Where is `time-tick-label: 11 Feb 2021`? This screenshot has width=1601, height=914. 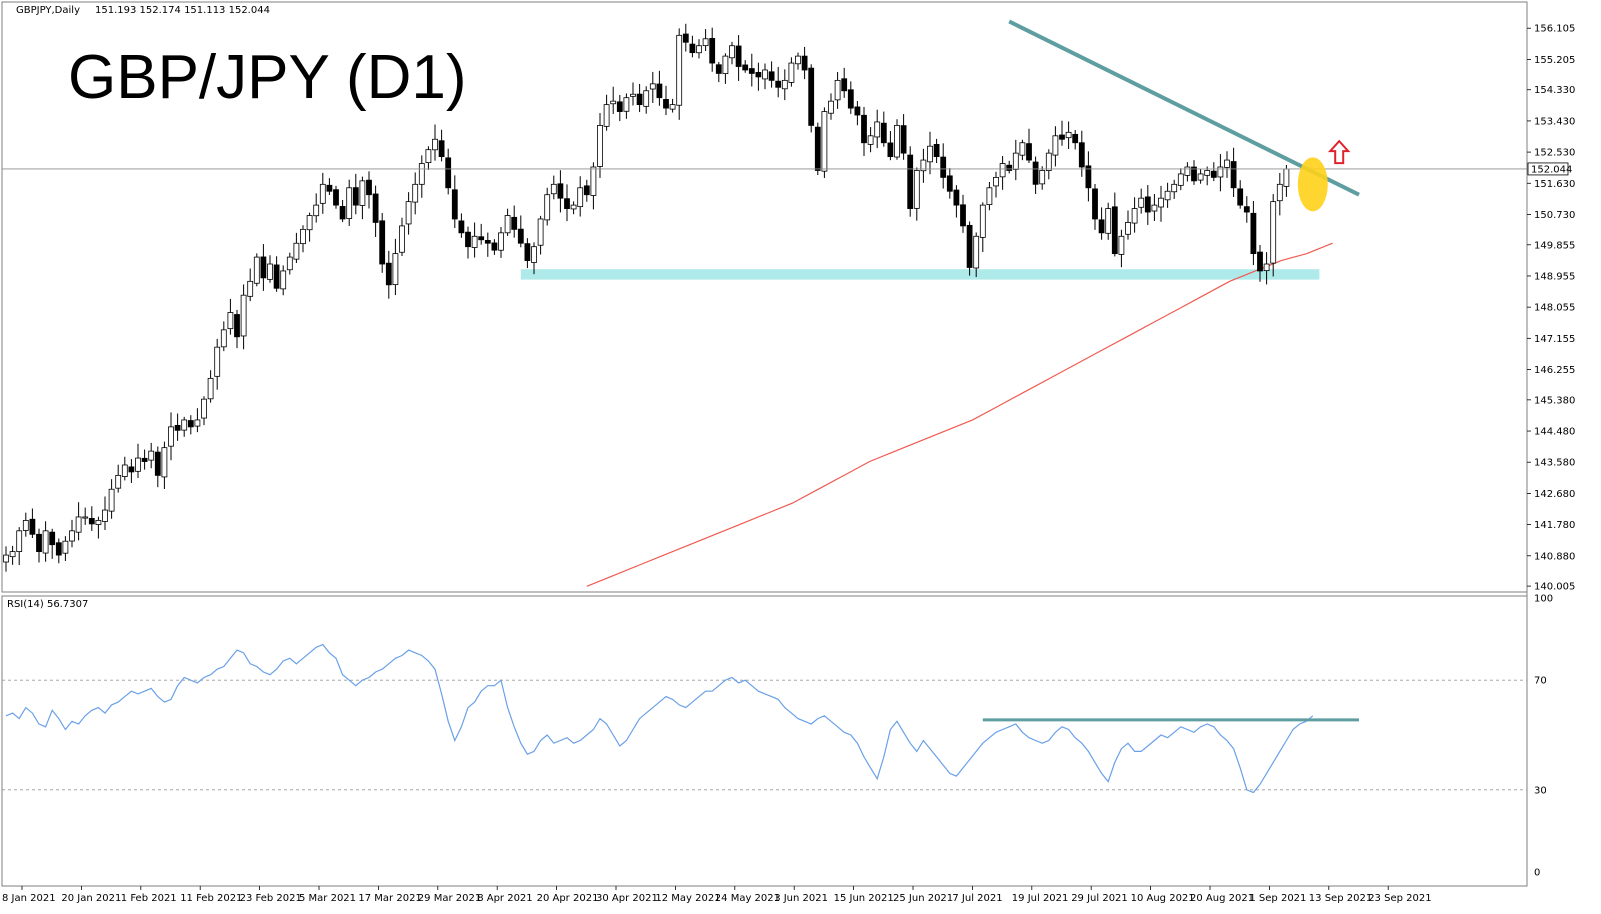
time-tick-label: 11 Feb 2021 is located at coordinates (211, 898).